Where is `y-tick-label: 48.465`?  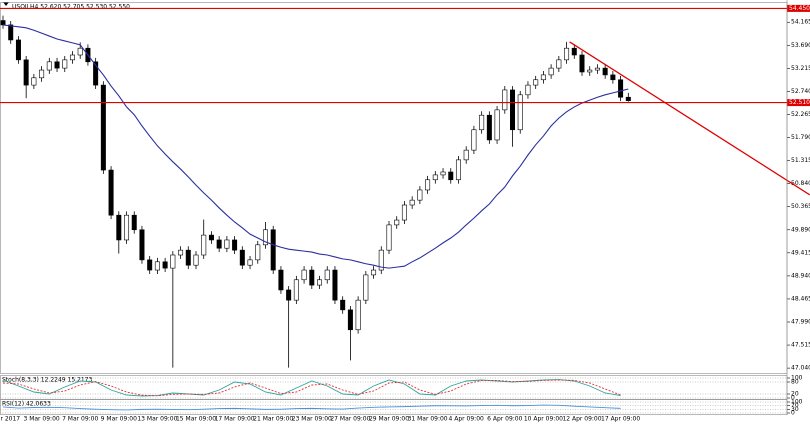
y-tick-label: 48.465 is located at coordinates (800, 298).